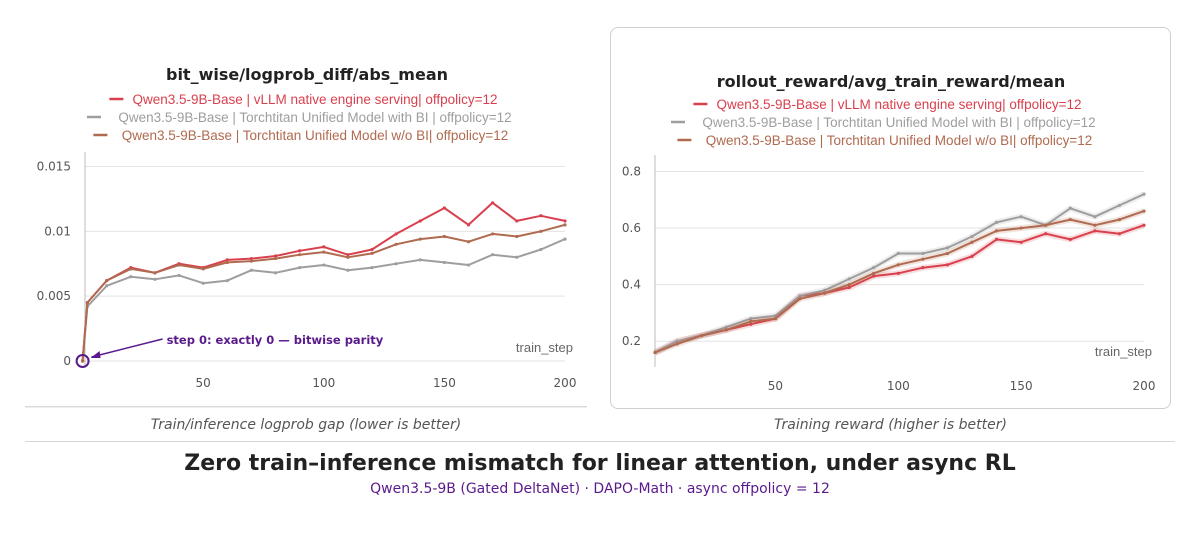 The width and height of the screenshot is (1200, 535). Describe the element at coordinates (54, 166) in the screenshot. I see `y-tick-label: 0.015` at that location.